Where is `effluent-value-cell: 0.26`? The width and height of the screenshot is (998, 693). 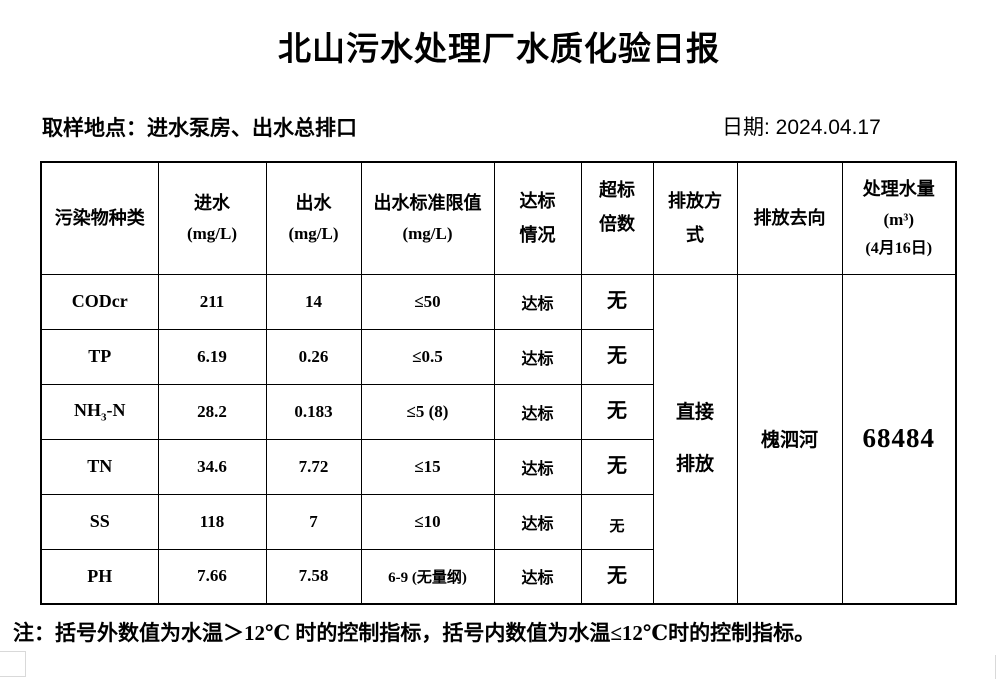
effluent-value-cell: 0.26 is located at coordinates (313, 356).